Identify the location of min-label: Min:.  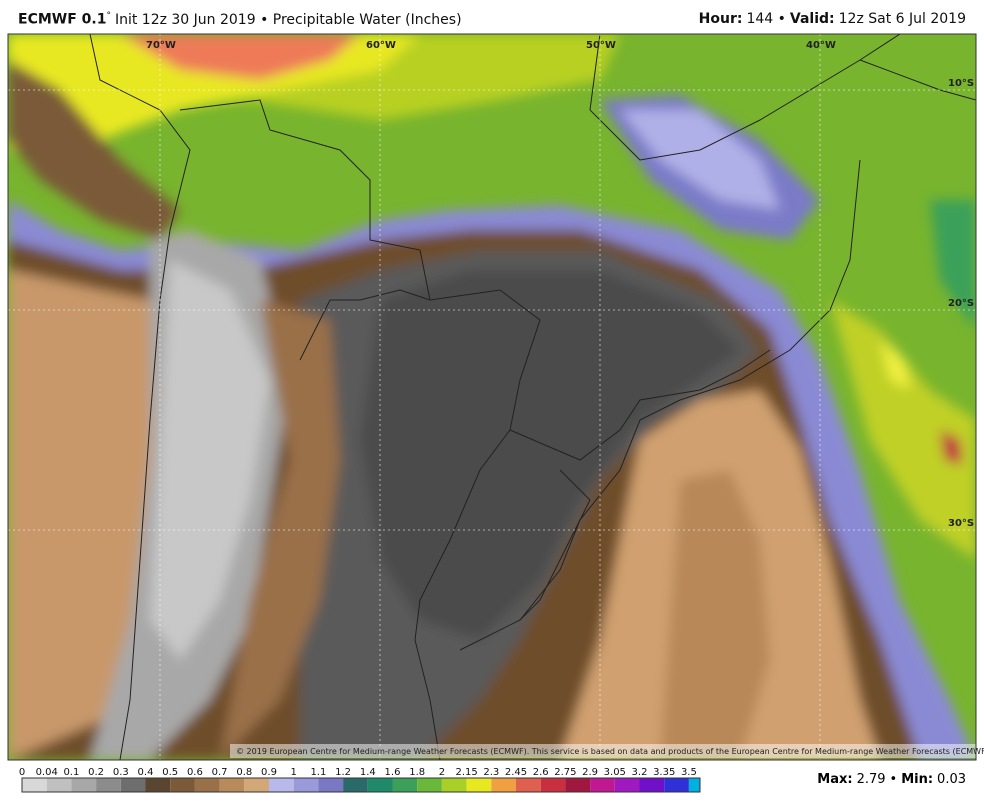
(917, 779).